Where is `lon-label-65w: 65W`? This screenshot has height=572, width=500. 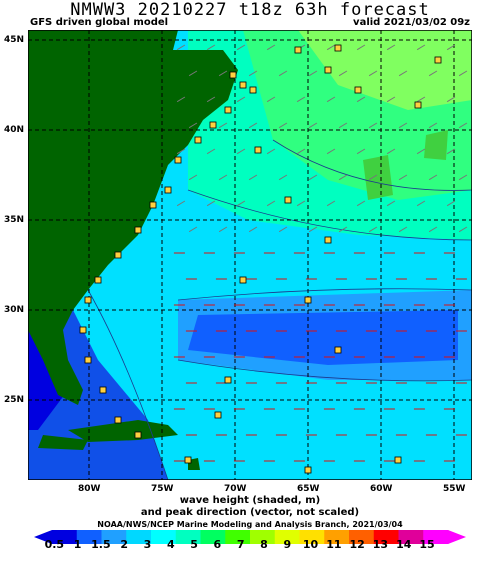
lon-label-65w: 65W is located at coordinates (308, 489).